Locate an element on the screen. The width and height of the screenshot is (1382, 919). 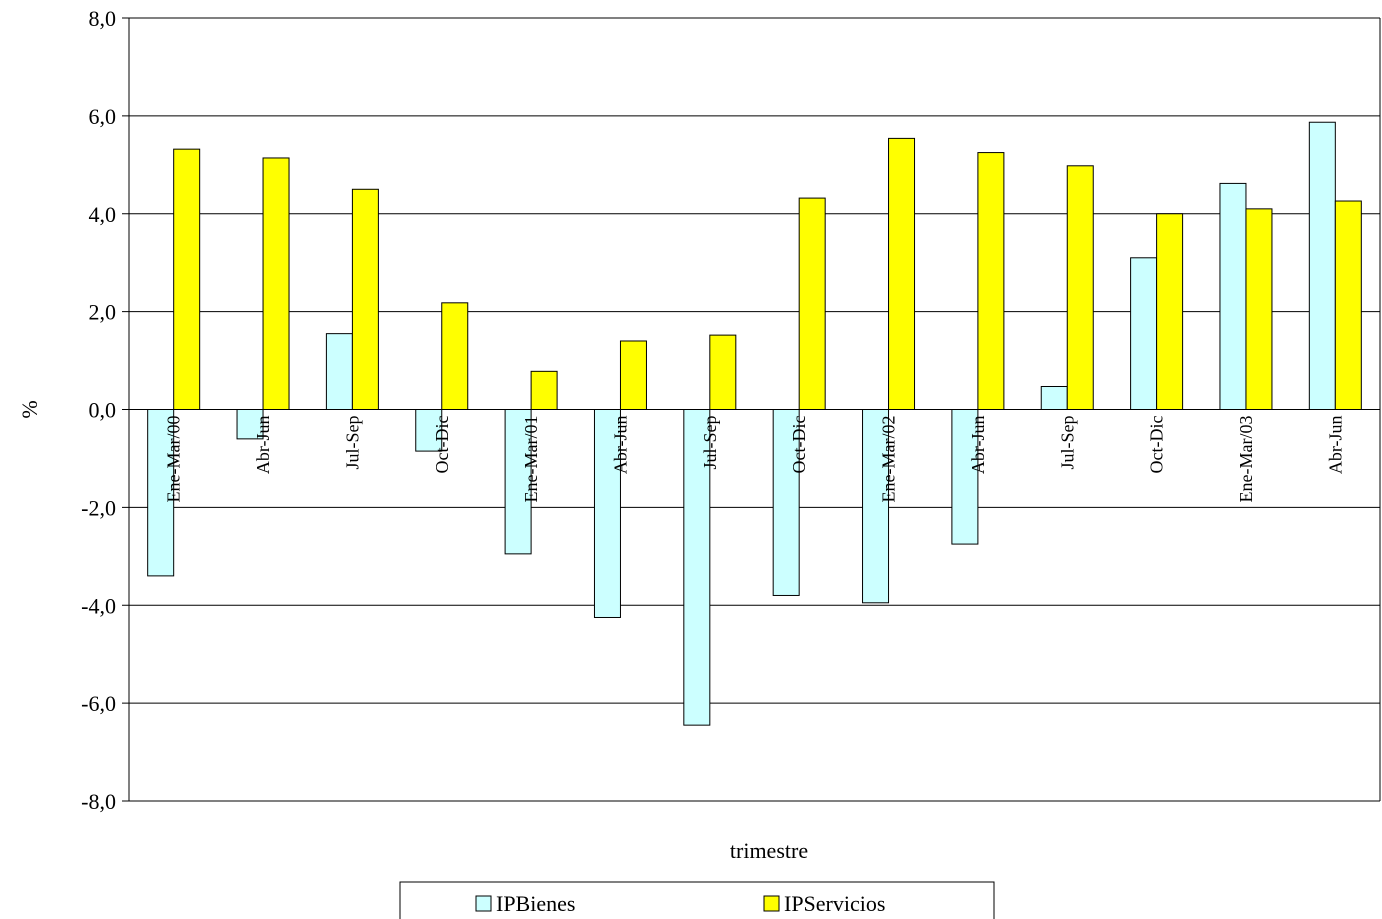
x-category-label: Ene-Mar/00 is located at coordinates (174, 459).